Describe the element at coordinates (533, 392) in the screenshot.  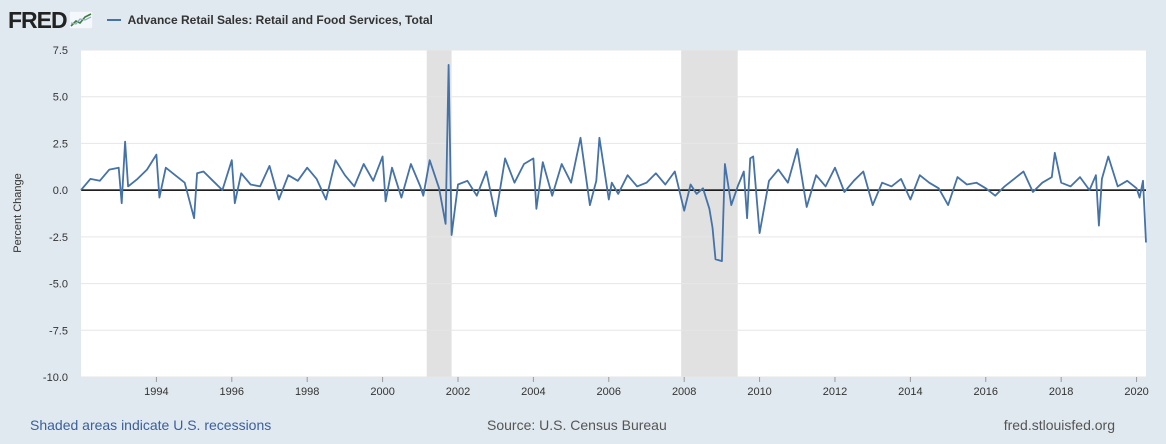
I see `x-tick-label: 2004` at that location.